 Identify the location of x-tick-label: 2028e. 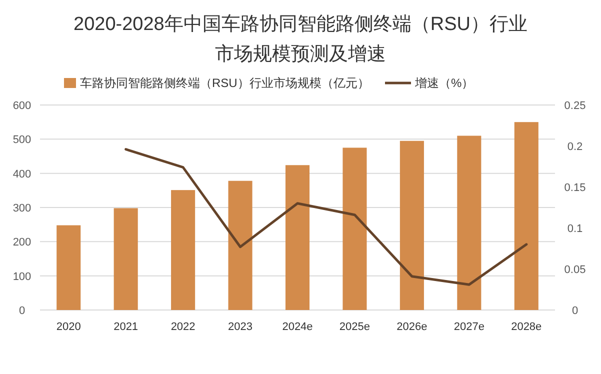
(526, 327).